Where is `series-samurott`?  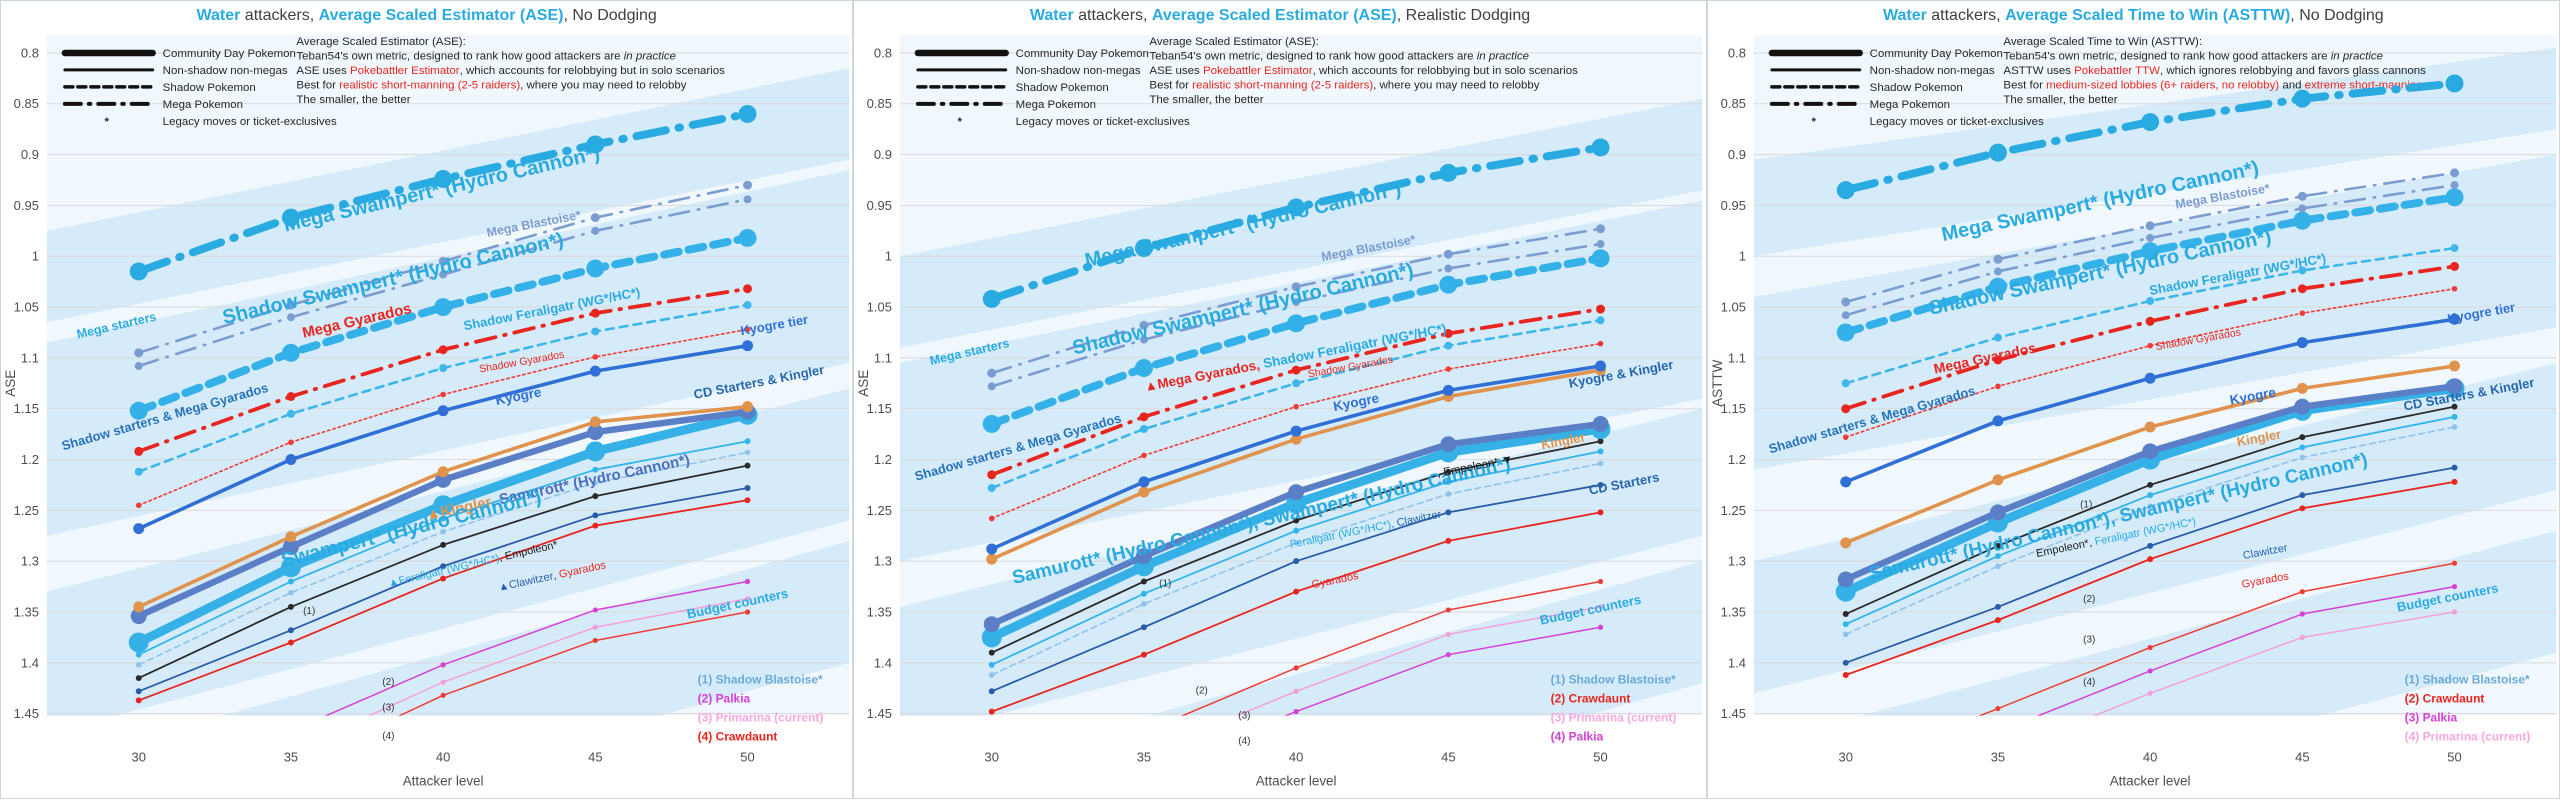
series-samurott is located at coordinates (443, 514).